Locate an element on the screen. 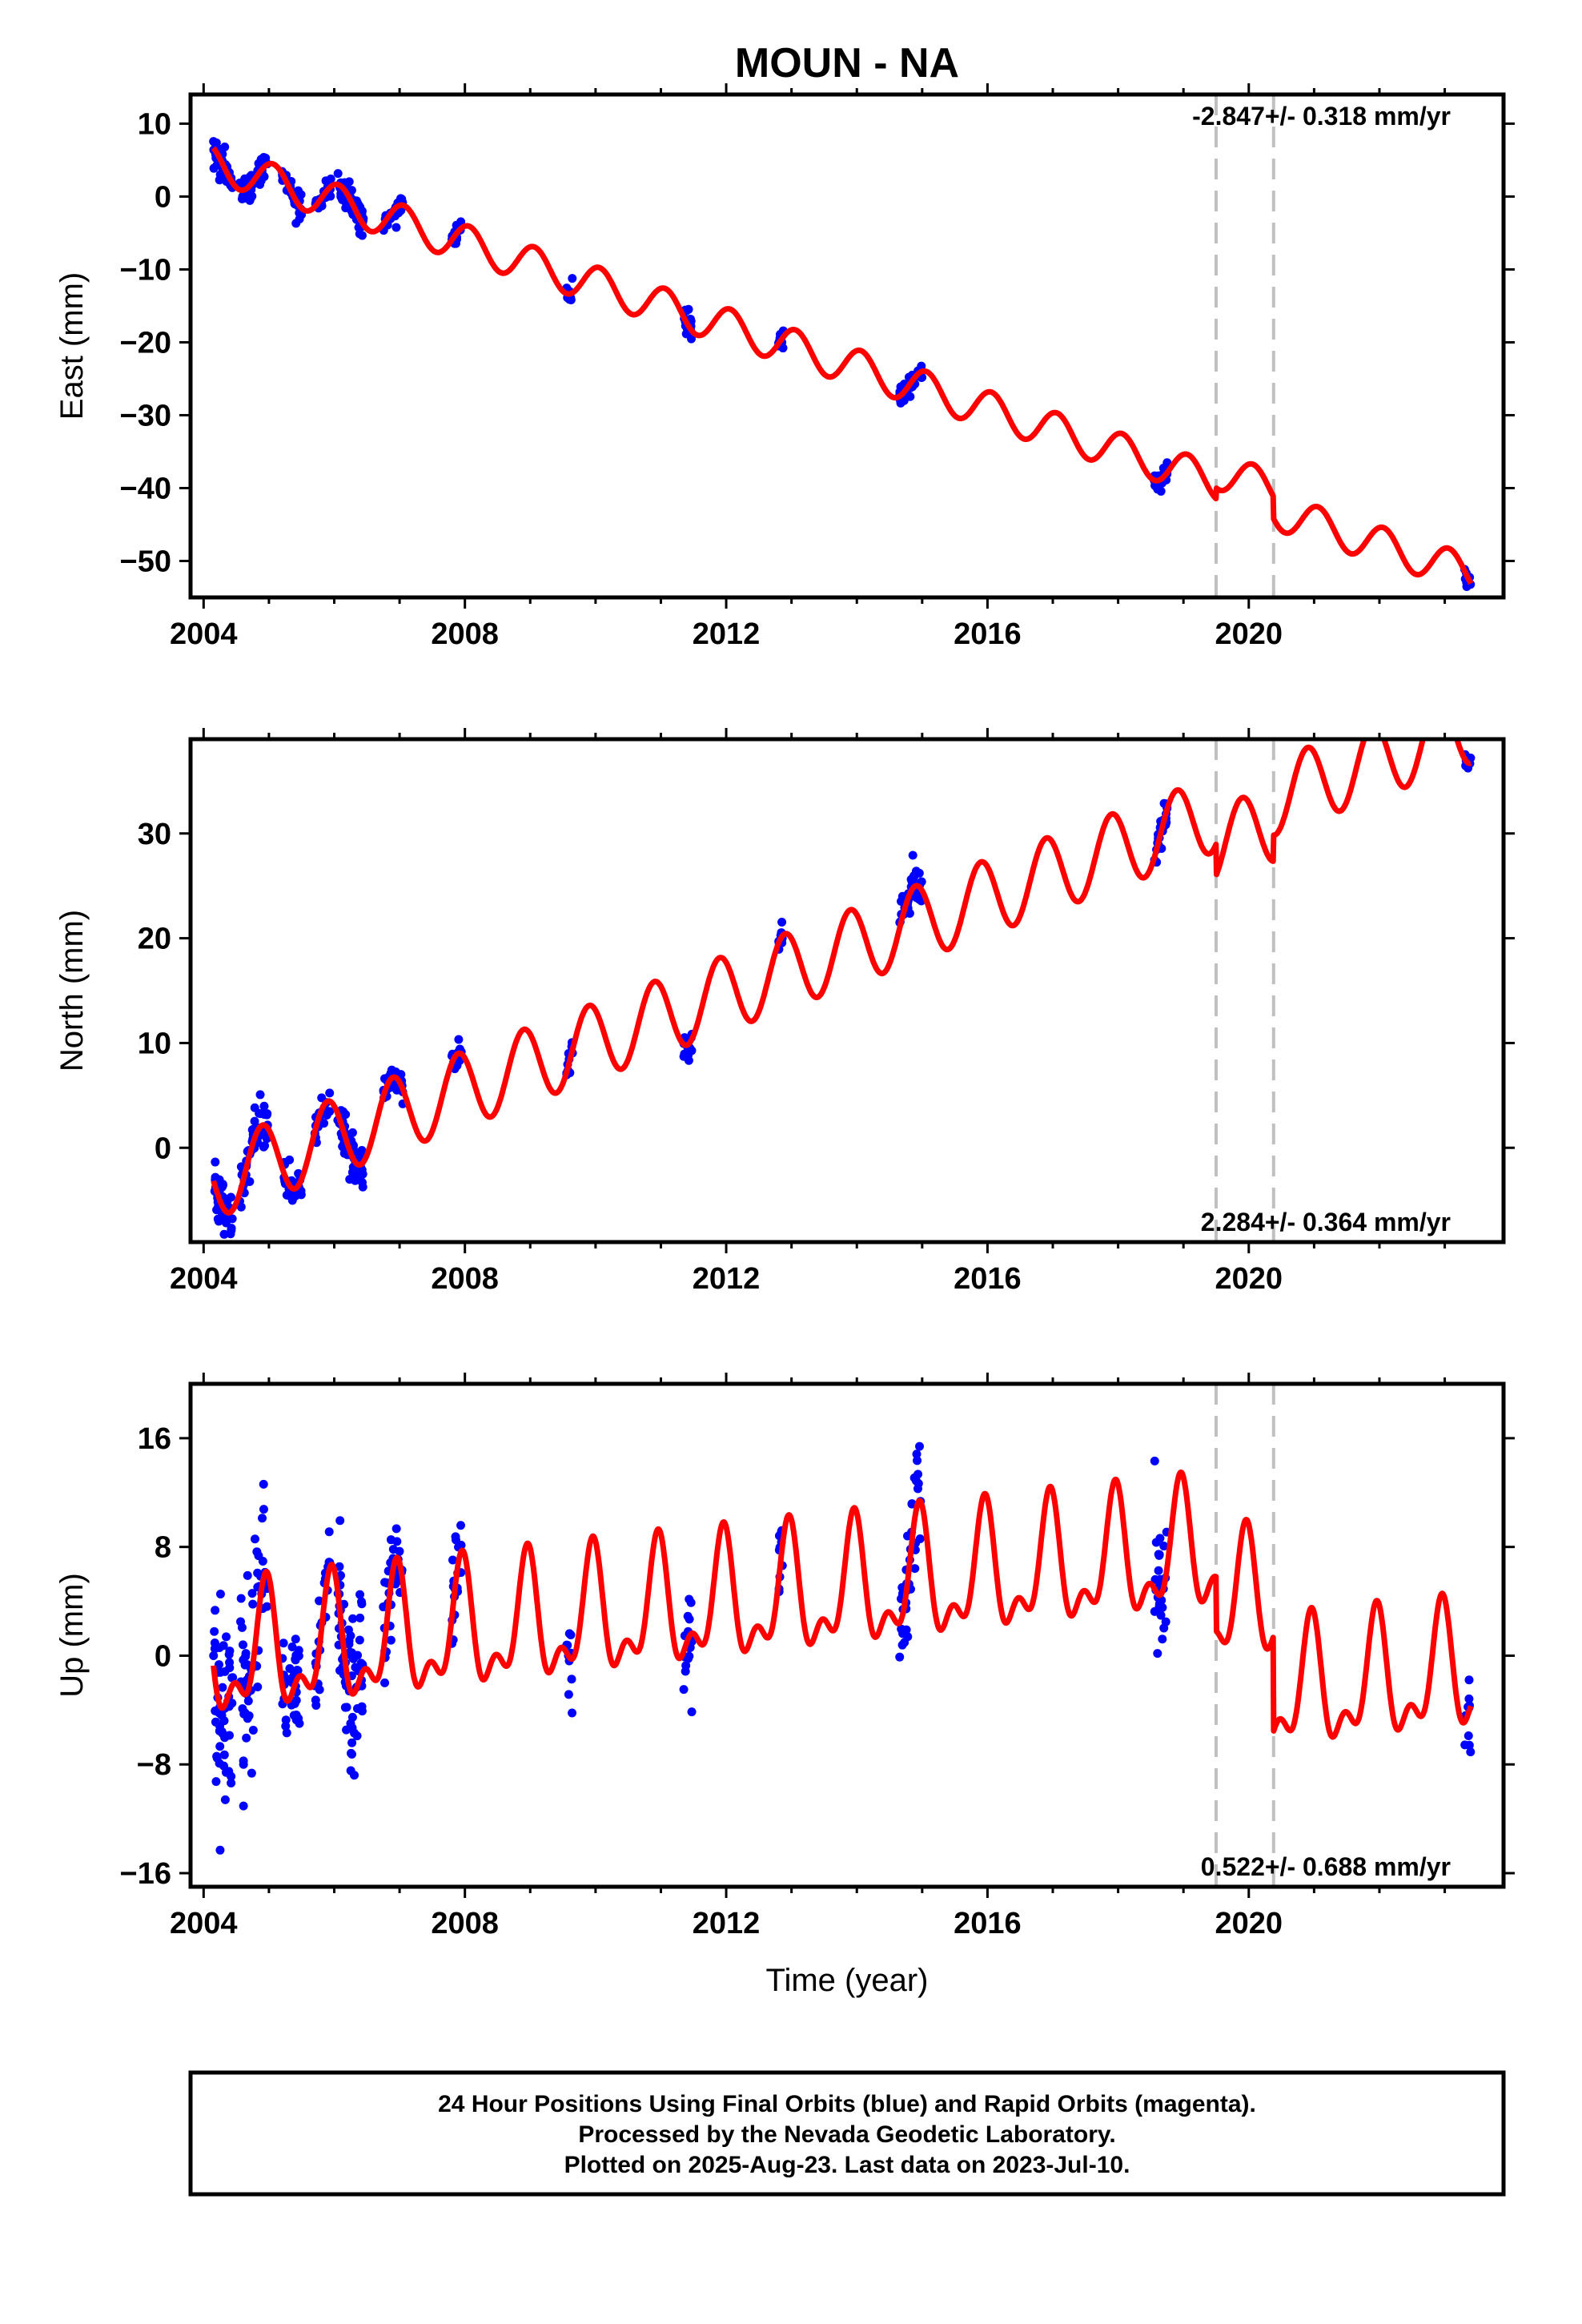 The image size is (1582, 2324). x-axis-label: Time (year) is located at coordinates (847, 1981).